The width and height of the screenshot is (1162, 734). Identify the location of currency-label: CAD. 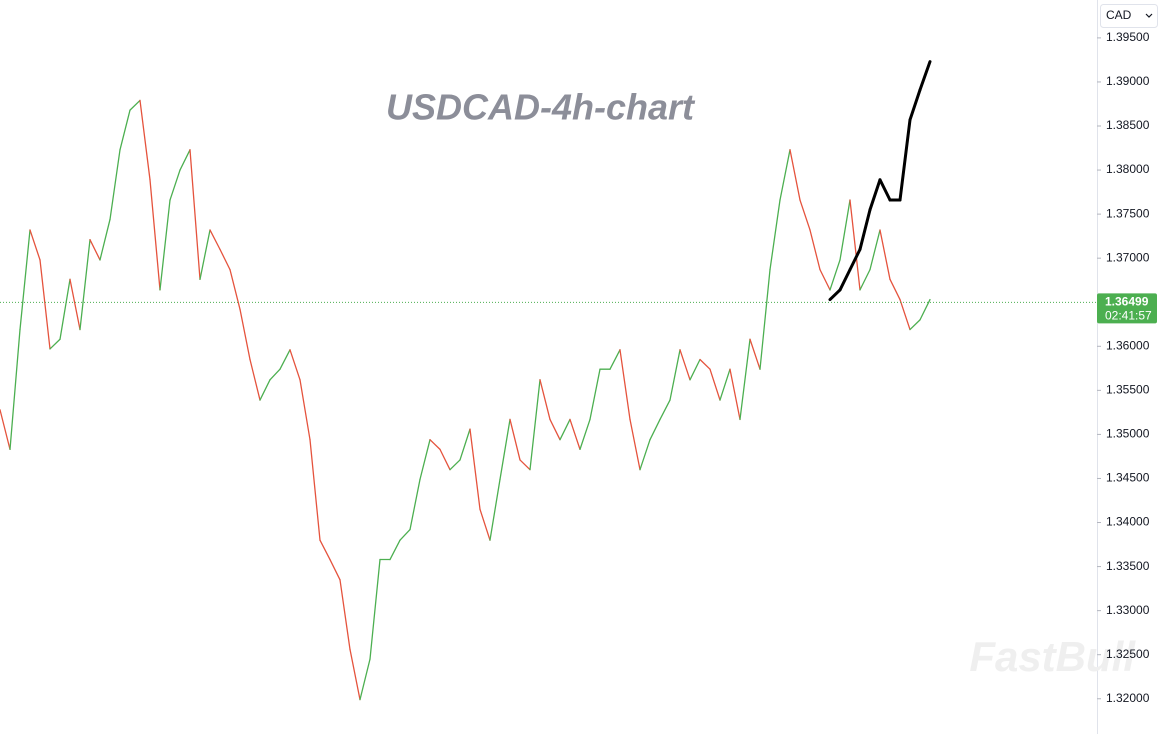
(1119, 15).